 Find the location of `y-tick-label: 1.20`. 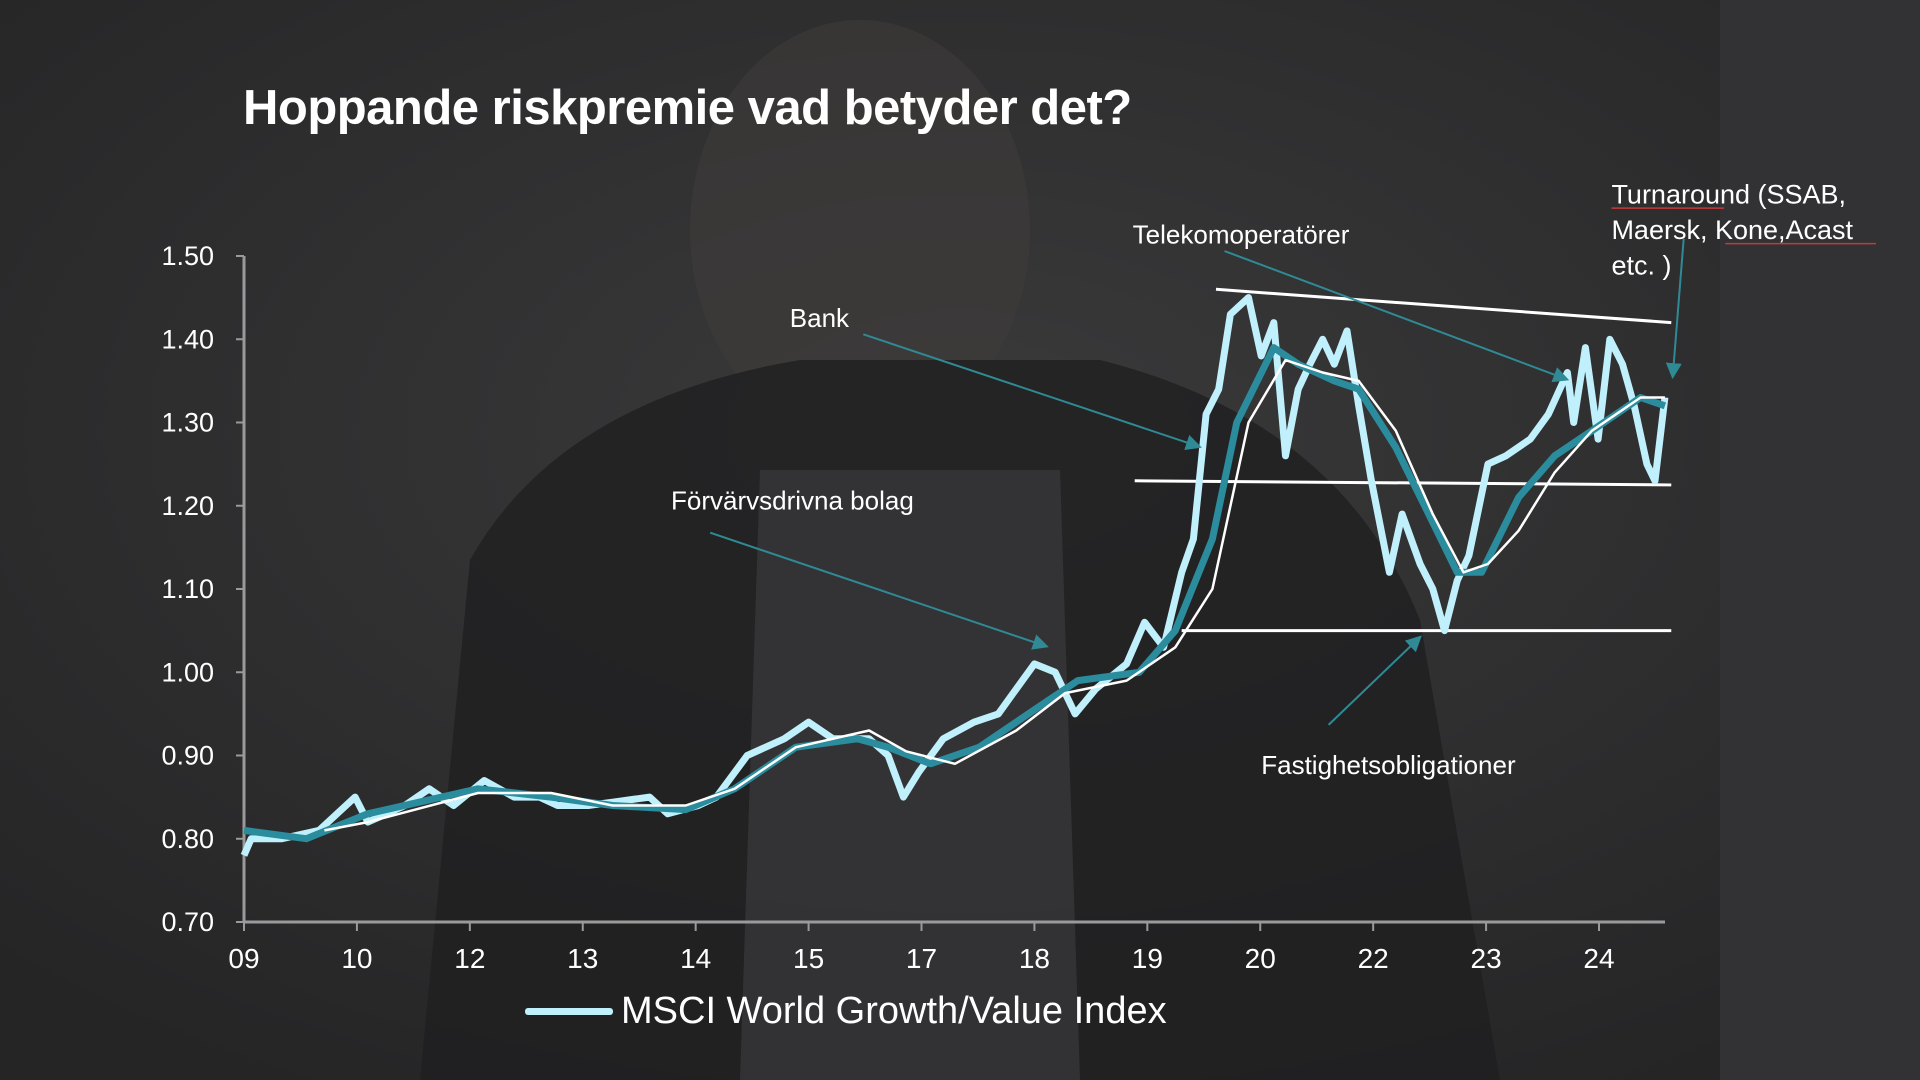

y-tick-label: 1.20 is located at coordinates (187, 506).